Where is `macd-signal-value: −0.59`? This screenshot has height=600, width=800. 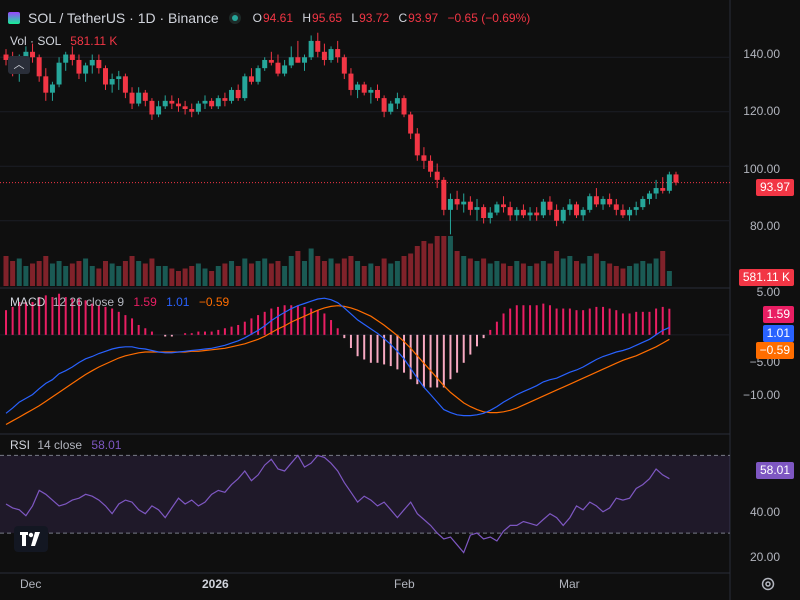
macd-signal-value: −0.59 is located at coordinates (214, 302).